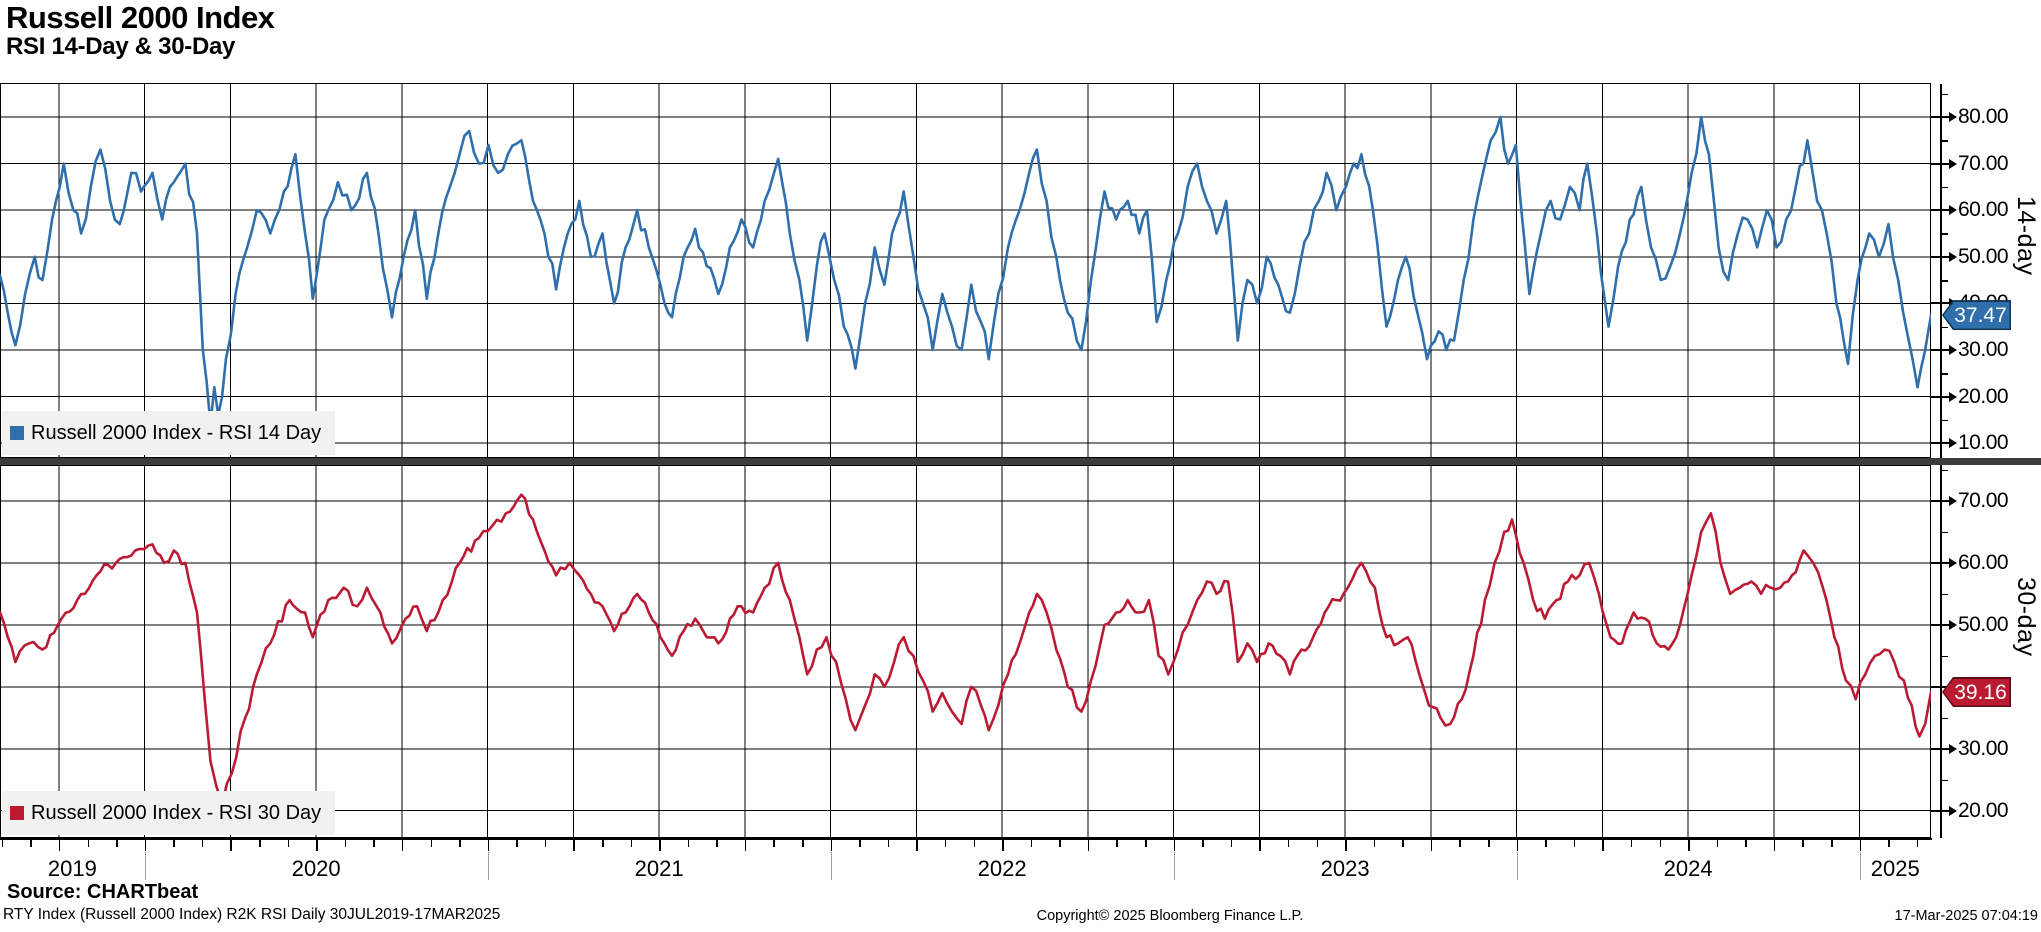  Describe the element at coordinates (1895, 868) in the screenshot. I see `x-year-label: 2025` at that location.